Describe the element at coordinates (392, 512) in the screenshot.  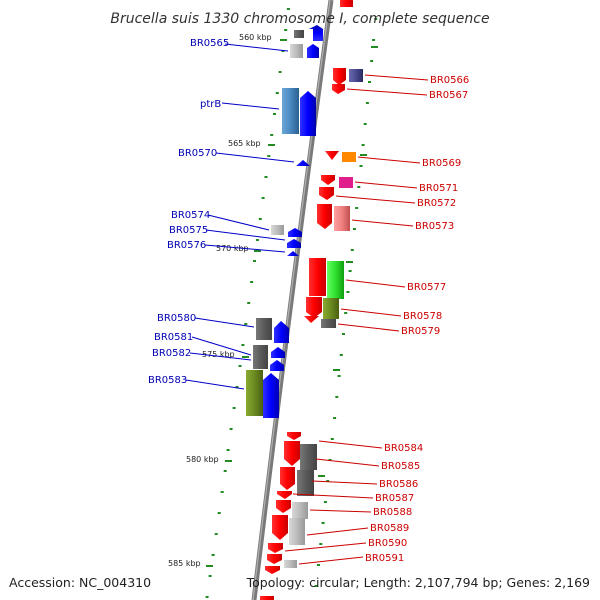
I see `gene-label-BR0588: BR0588` at that location.